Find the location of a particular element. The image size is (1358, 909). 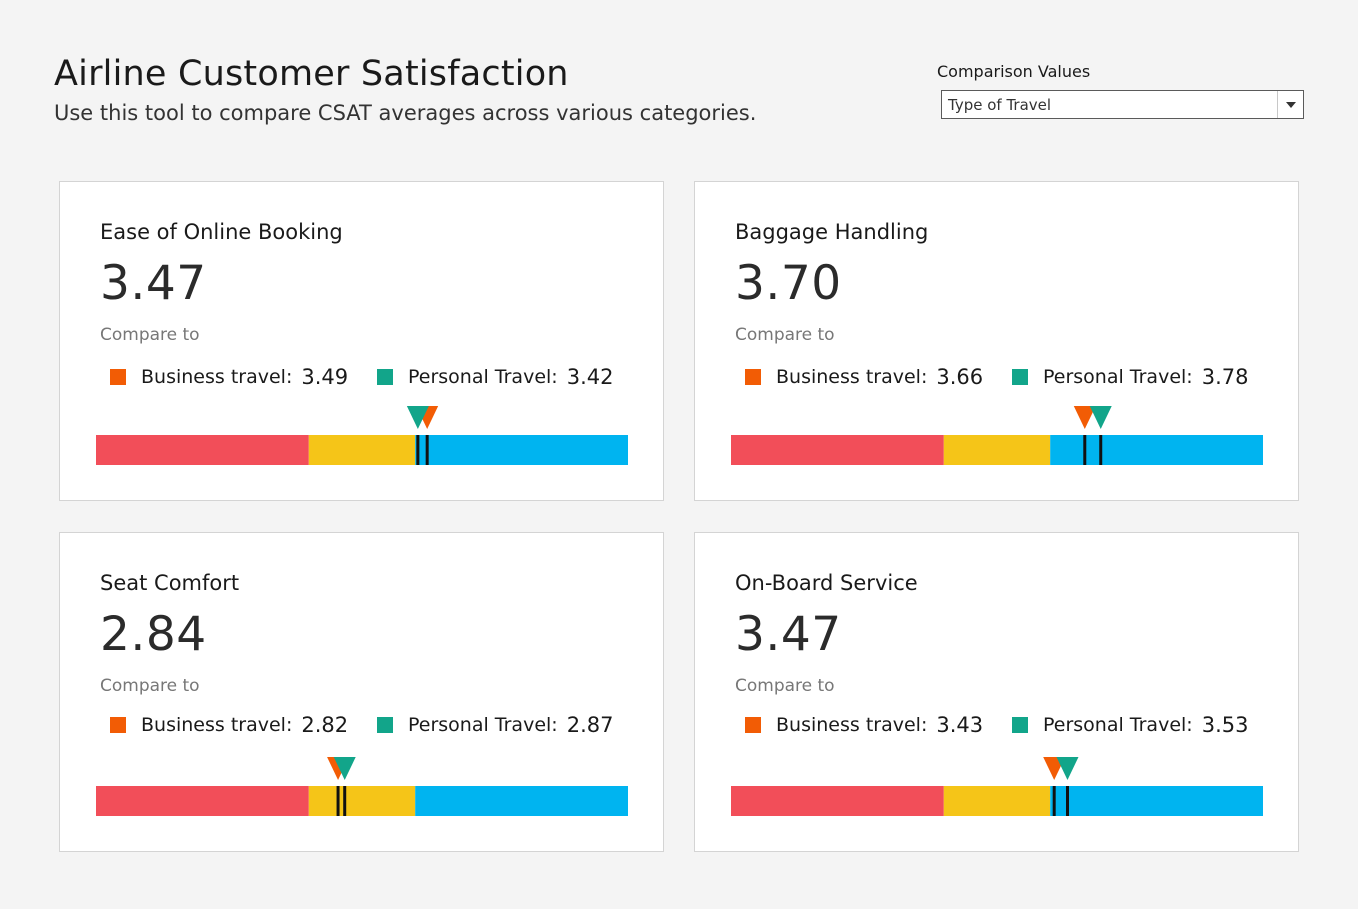

business-value: 2.82 is located at coordinates (325, 725).